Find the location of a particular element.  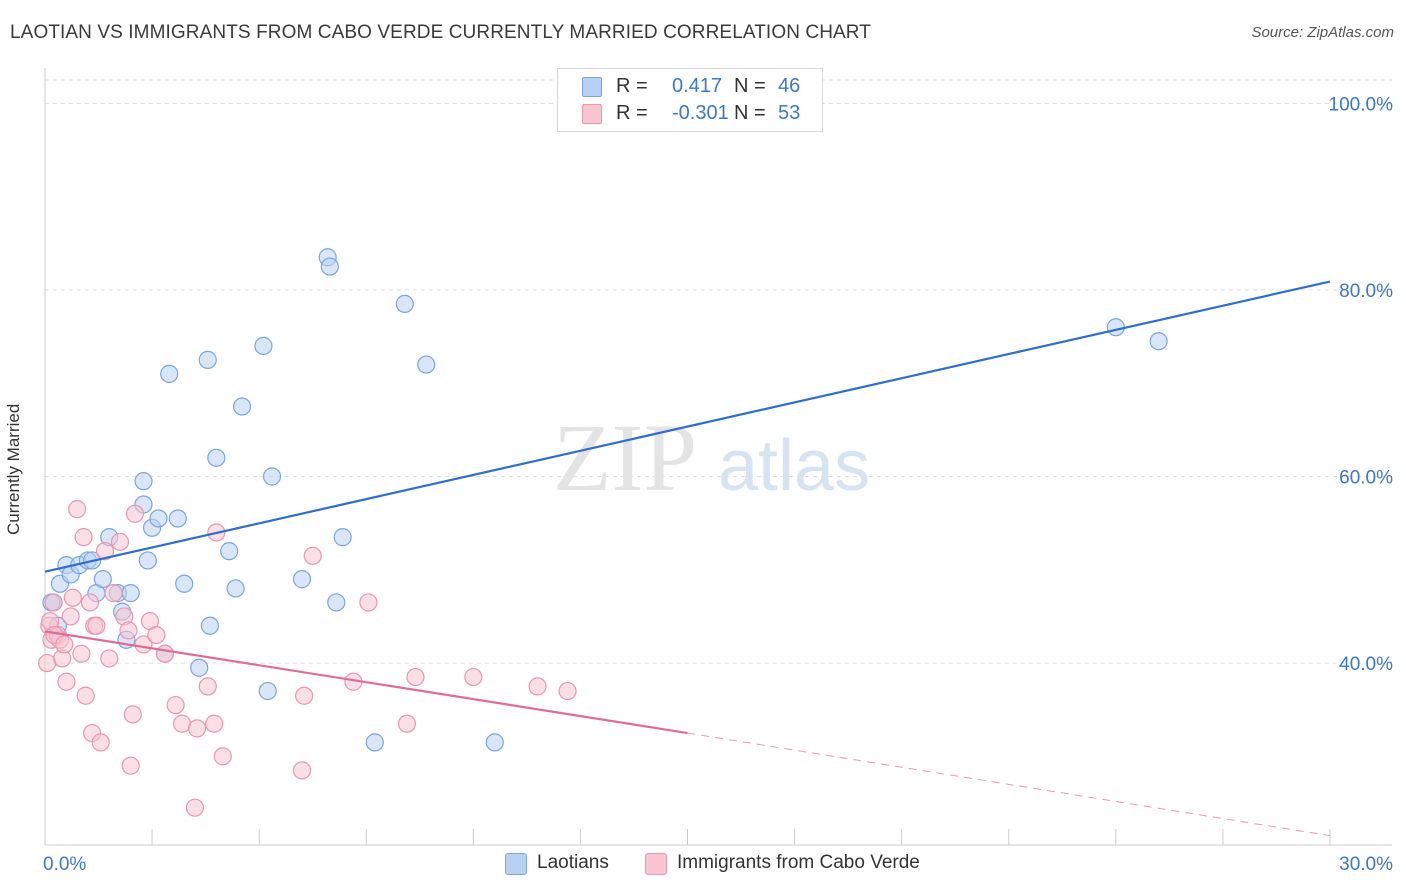

correlation-legend: R = 0.417 N = 46 R = -0.301 N = 53 is located at coordinates (690, 100).